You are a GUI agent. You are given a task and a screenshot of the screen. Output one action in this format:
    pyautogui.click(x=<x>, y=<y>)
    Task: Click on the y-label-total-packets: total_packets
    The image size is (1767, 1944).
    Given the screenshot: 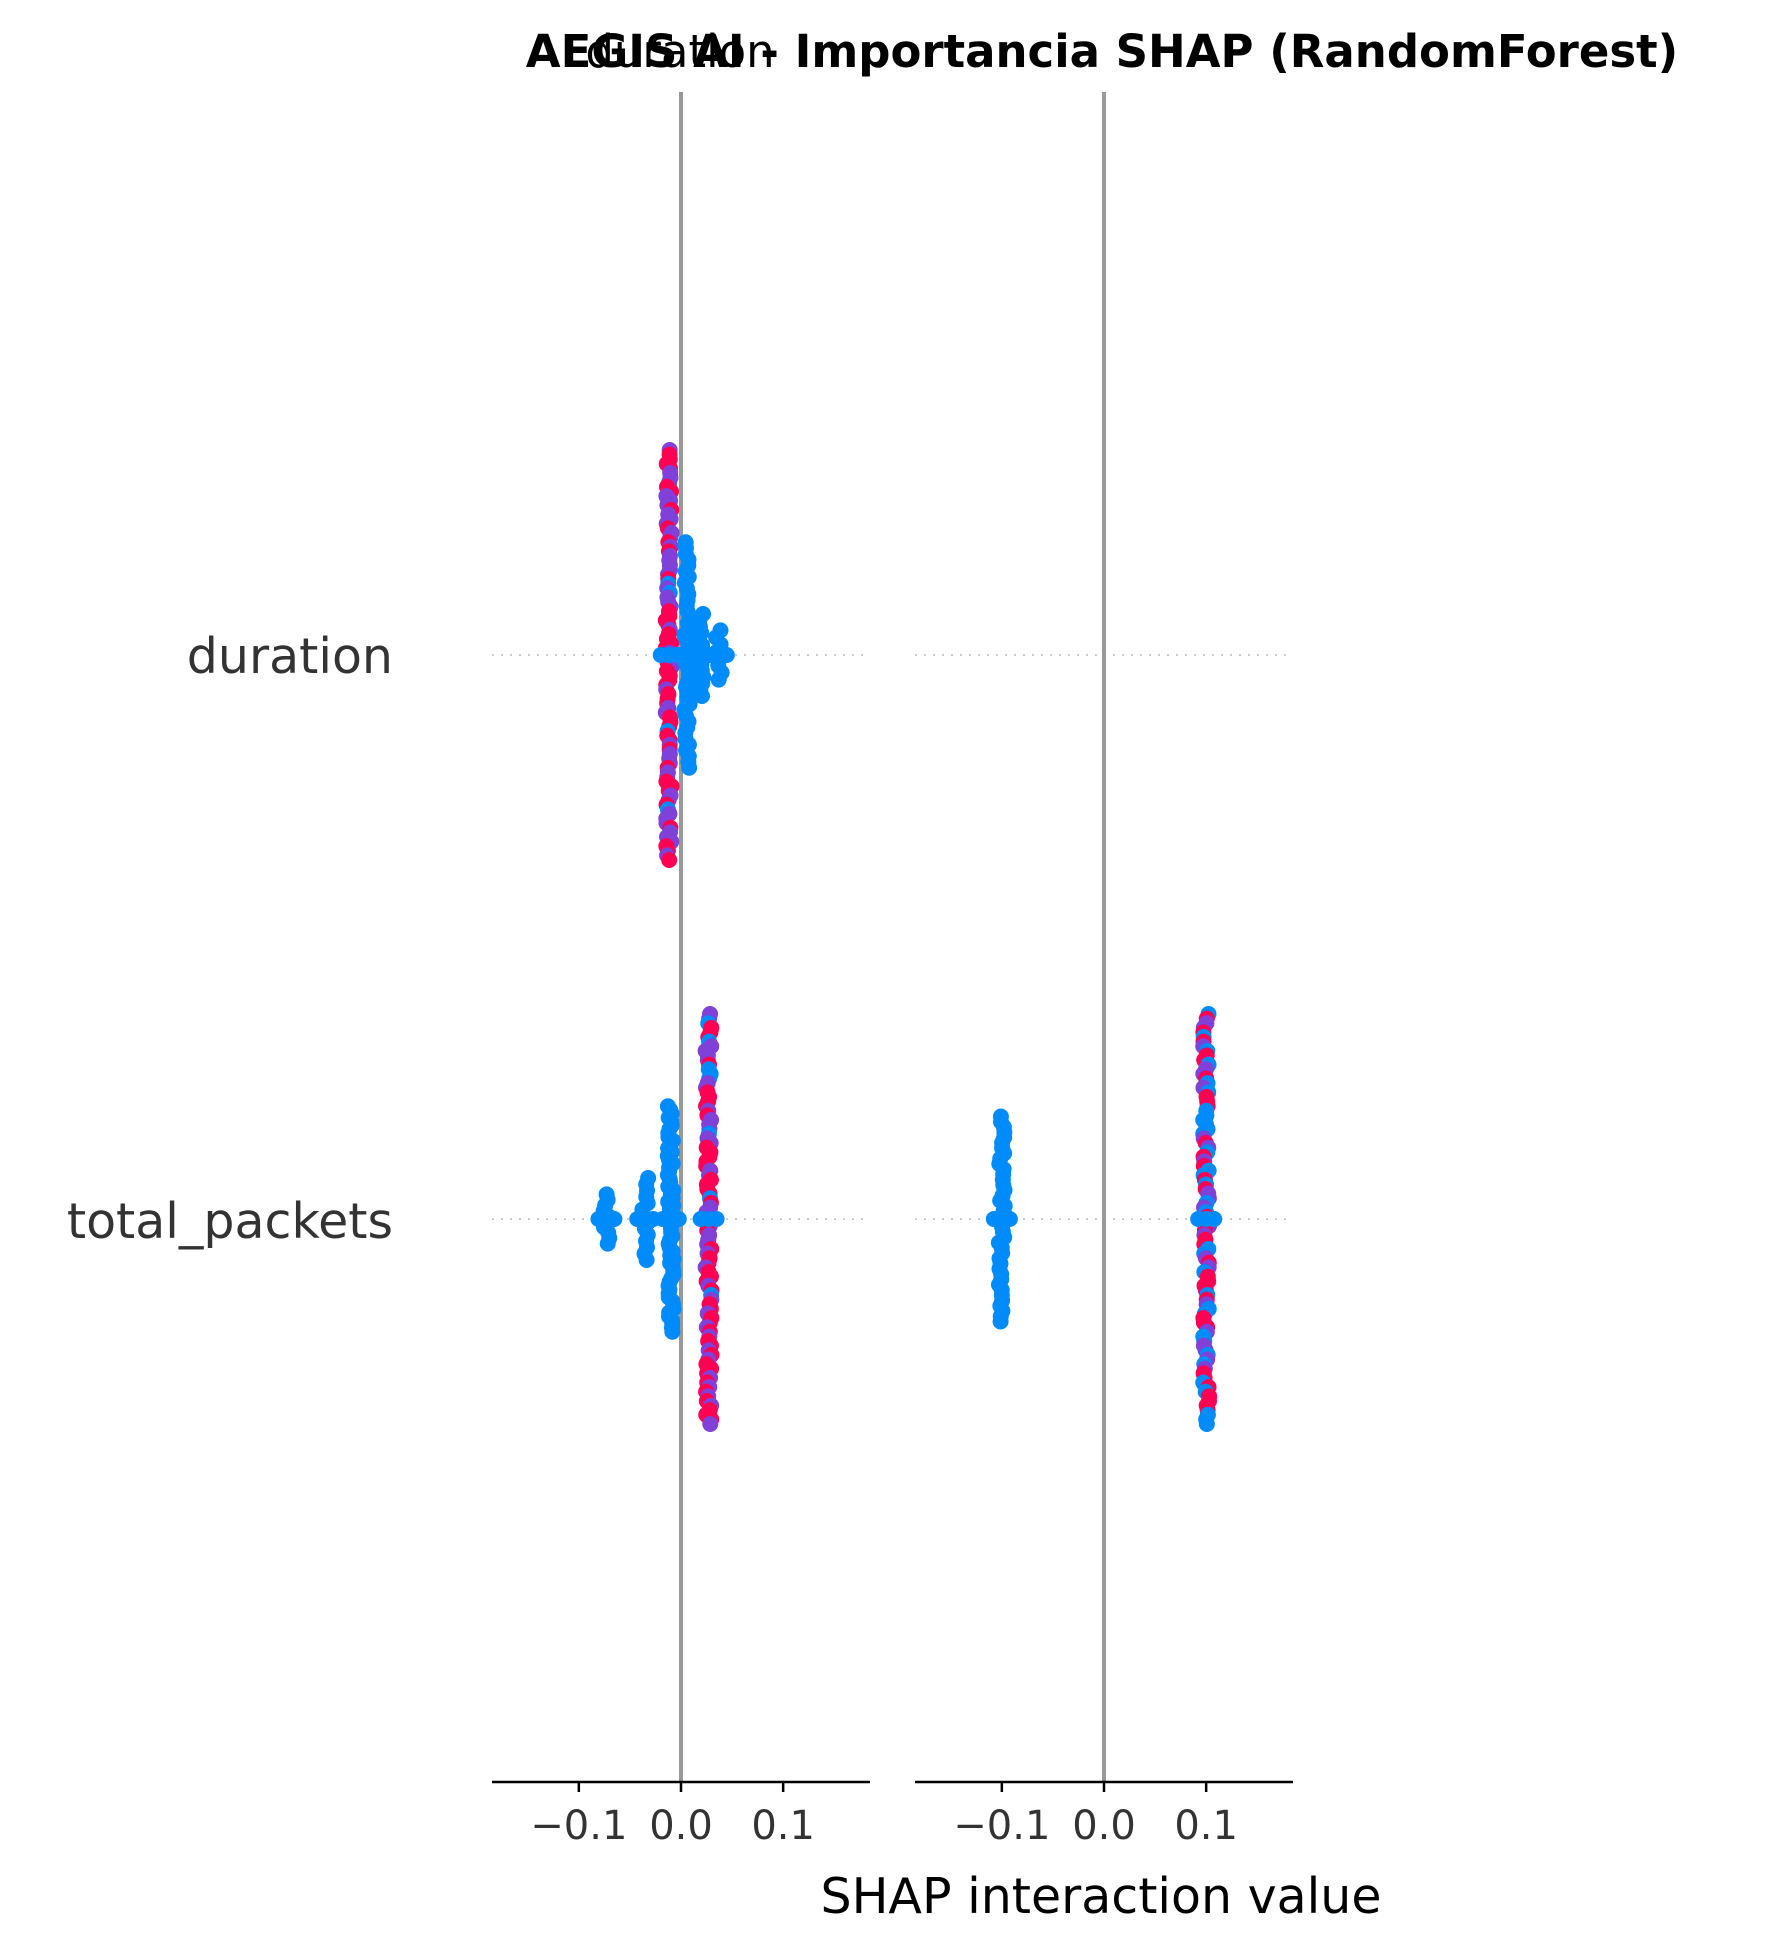 What is the action you would take?
    pyautogui.click(x=230, y=1221)
    